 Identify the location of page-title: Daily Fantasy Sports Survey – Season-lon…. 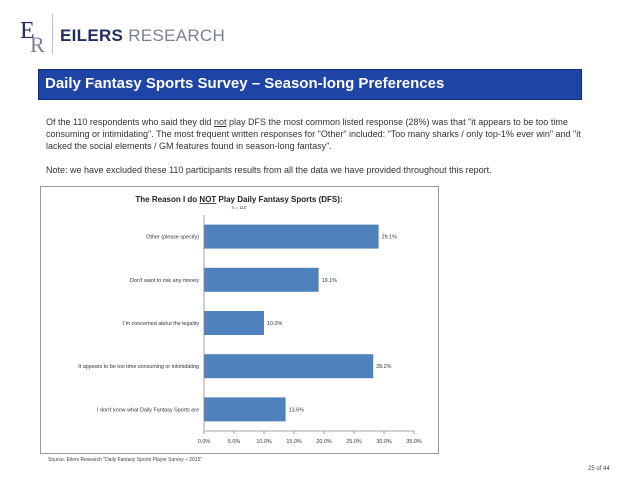
(245, 83).